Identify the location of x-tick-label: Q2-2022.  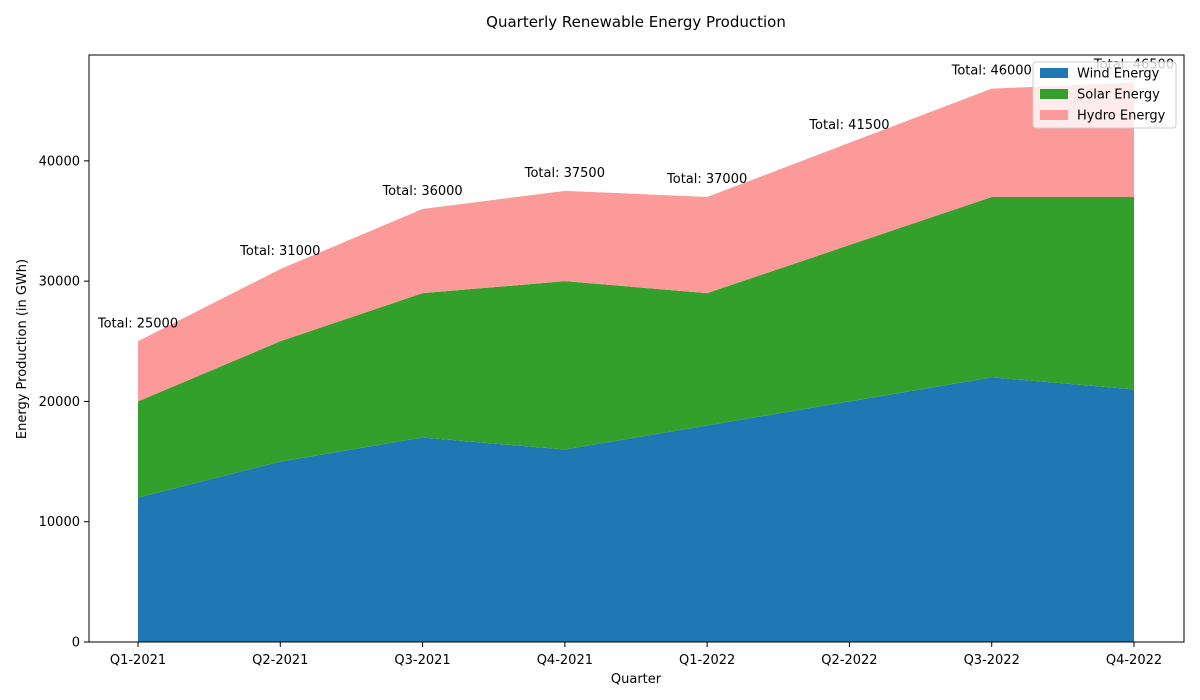
(849, 660).